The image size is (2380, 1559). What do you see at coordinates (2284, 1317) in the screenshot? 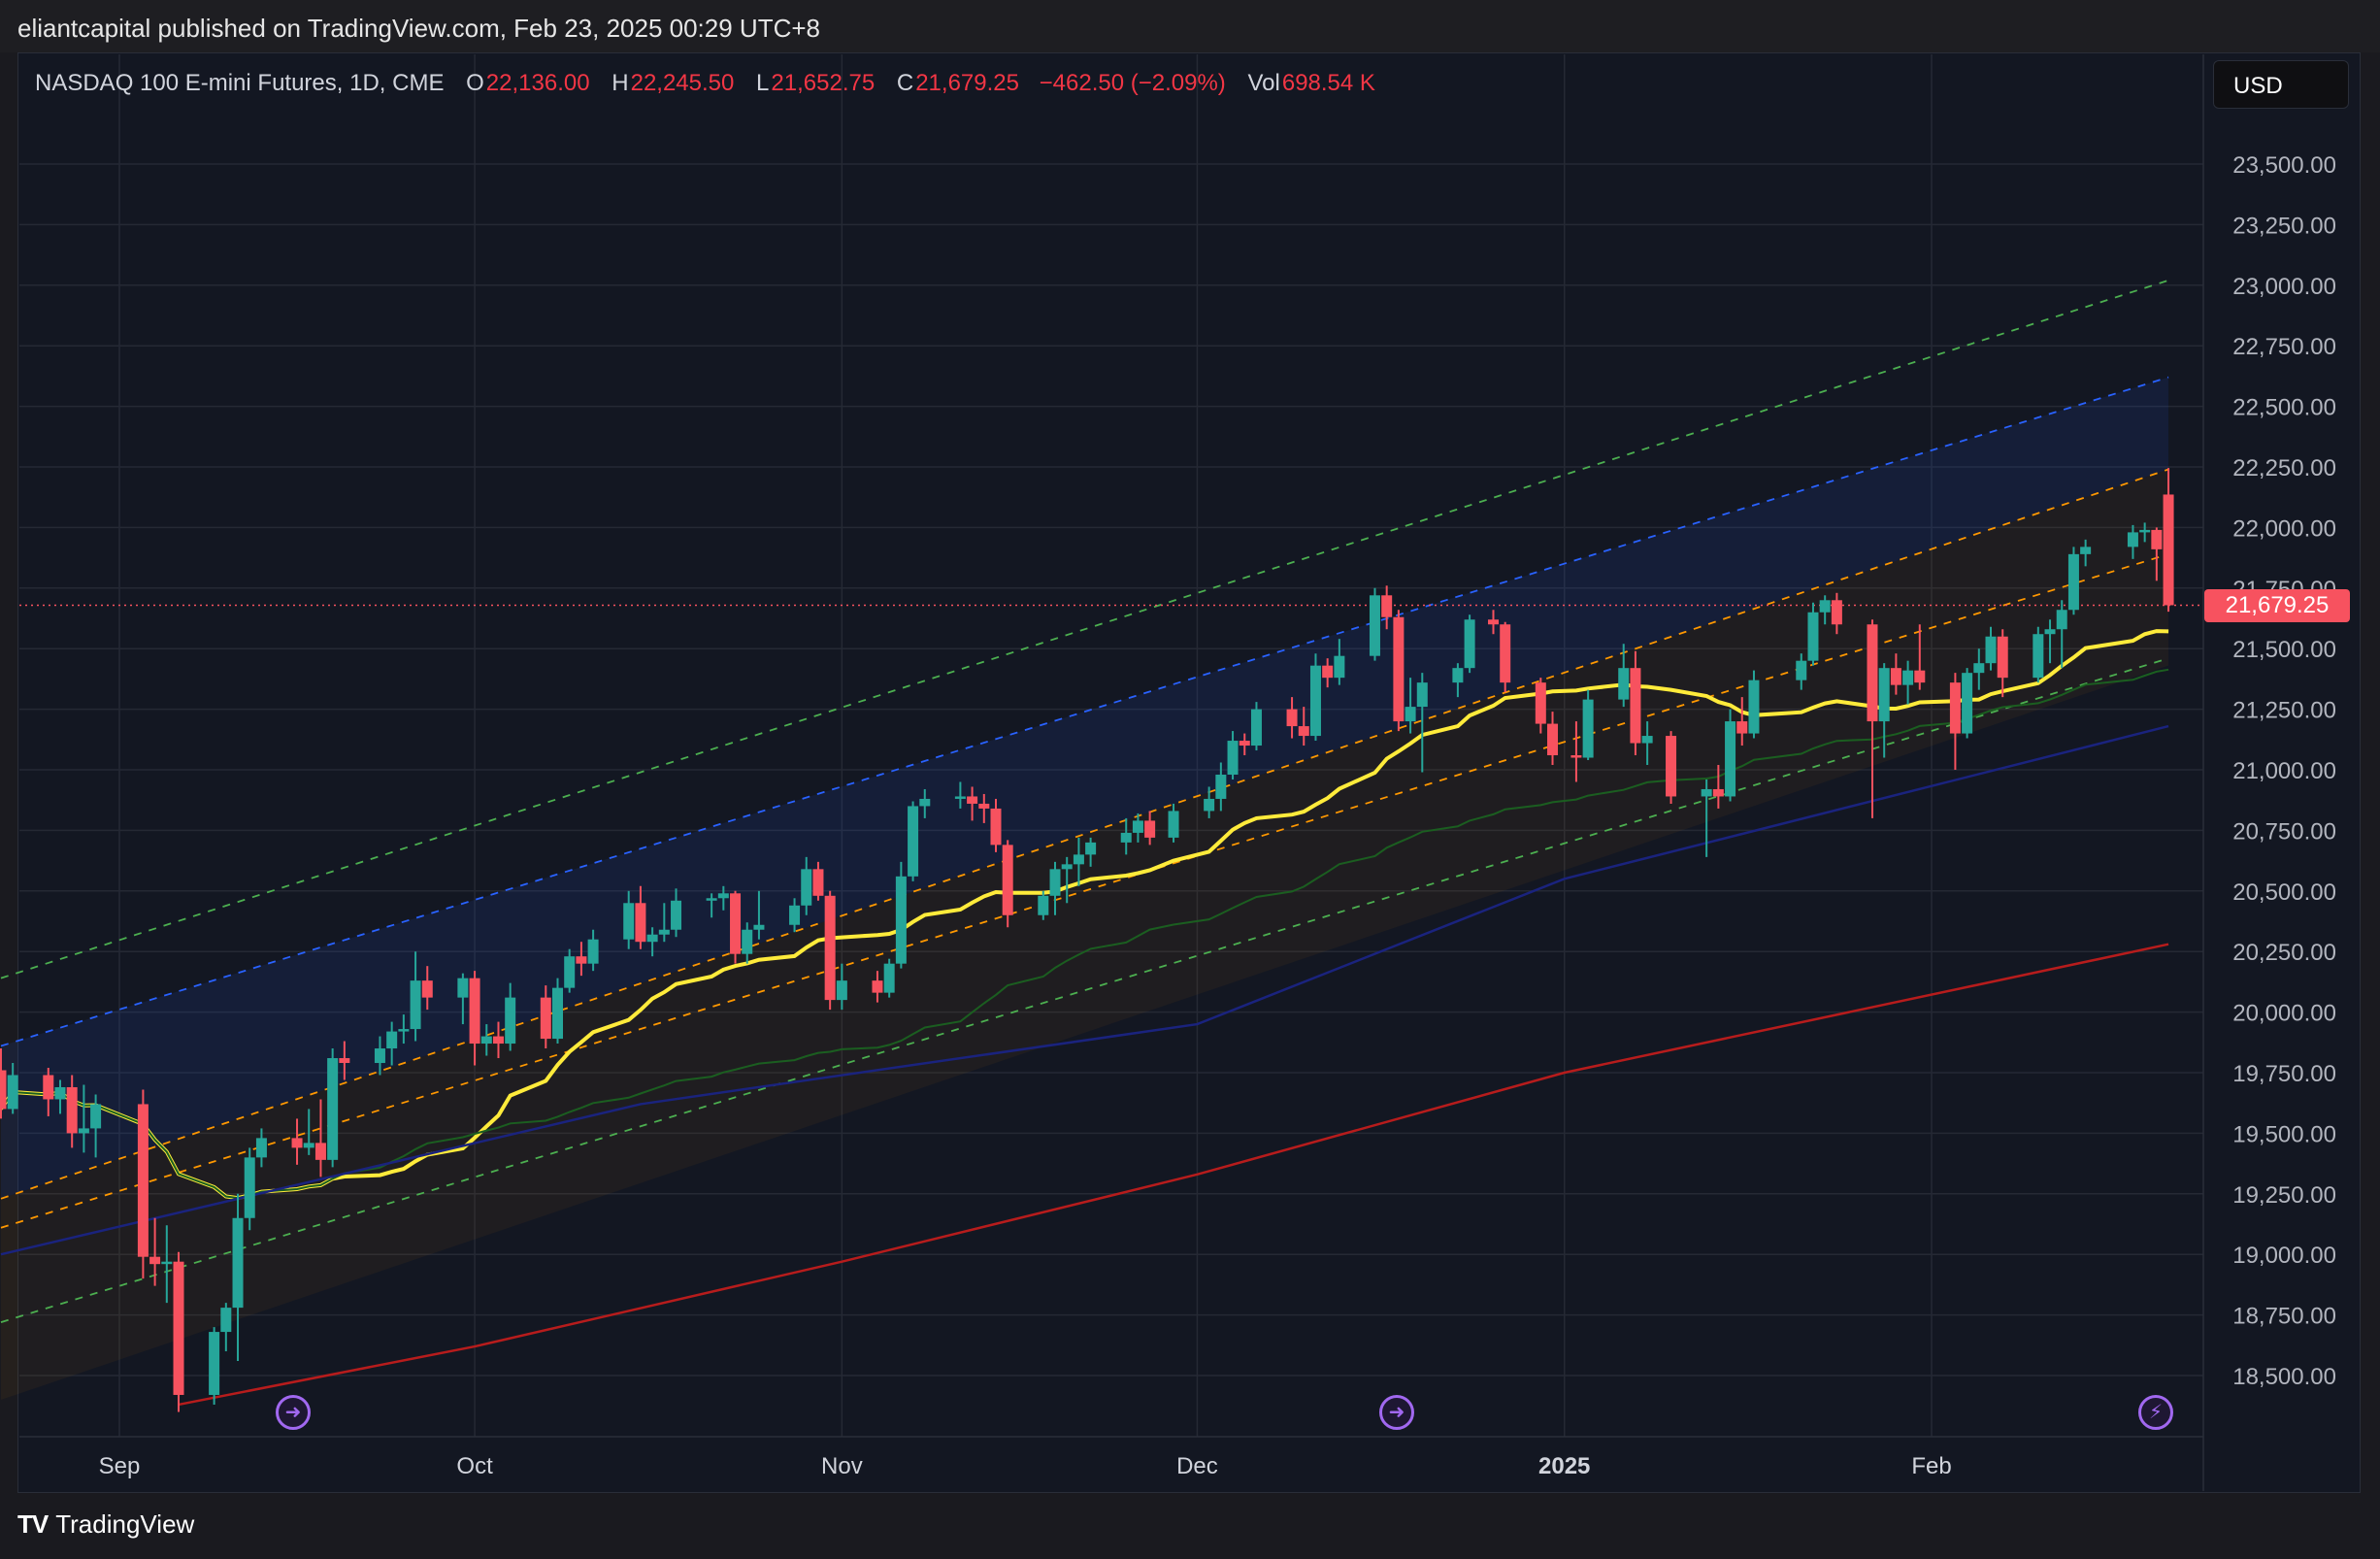
I see `y-tick-label: 18,750.00` at bounding box center [2284, 1317].